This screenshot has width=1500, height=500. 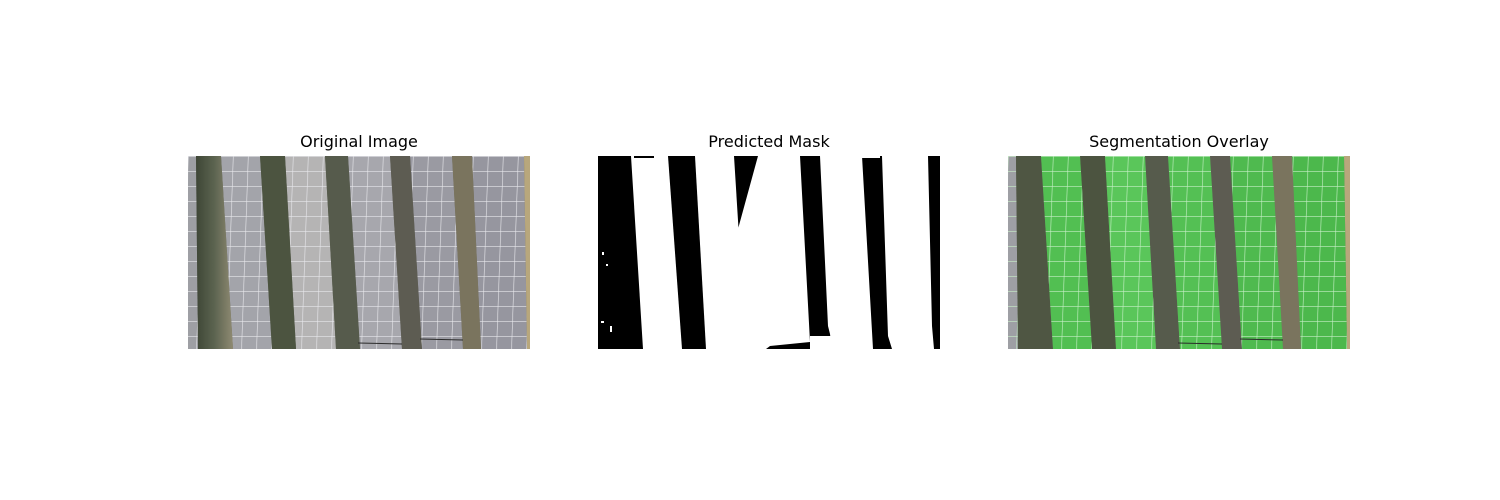 I want to click on panel-title-overlay: Segmentation Overlay, so click(x=1179, y=141).